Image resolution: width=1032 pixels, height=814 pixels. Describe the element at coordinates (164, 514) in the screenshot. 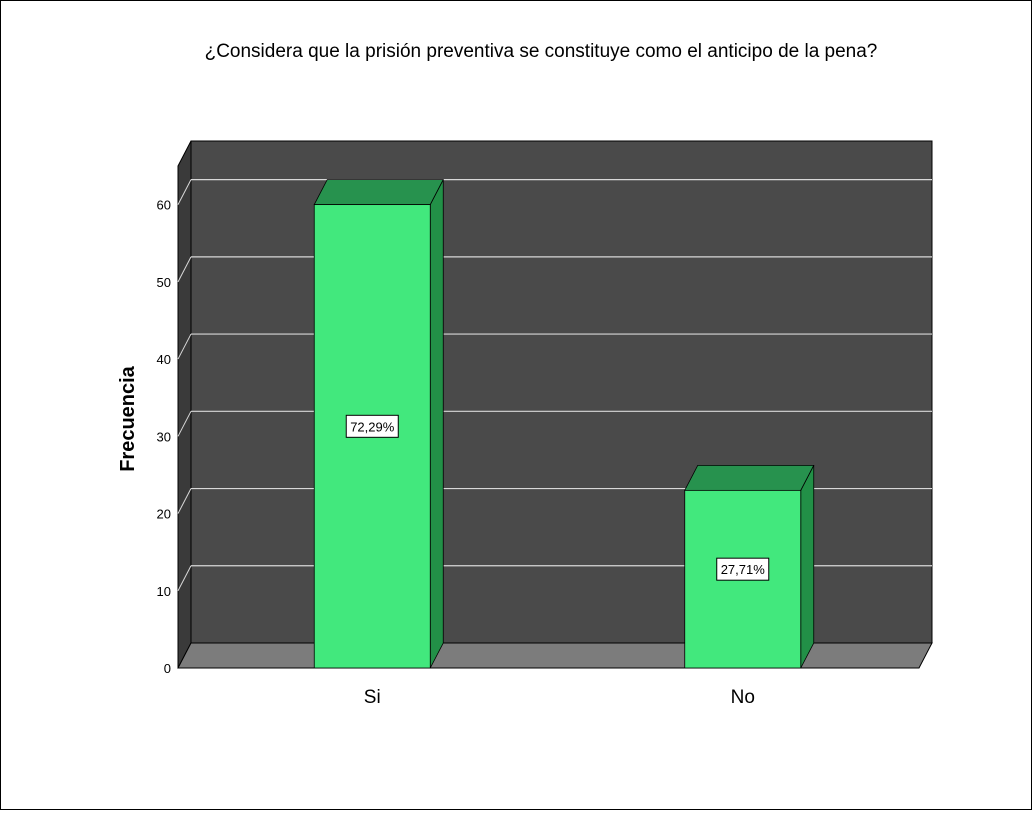

I see `y-tick-label: 20` at that location.